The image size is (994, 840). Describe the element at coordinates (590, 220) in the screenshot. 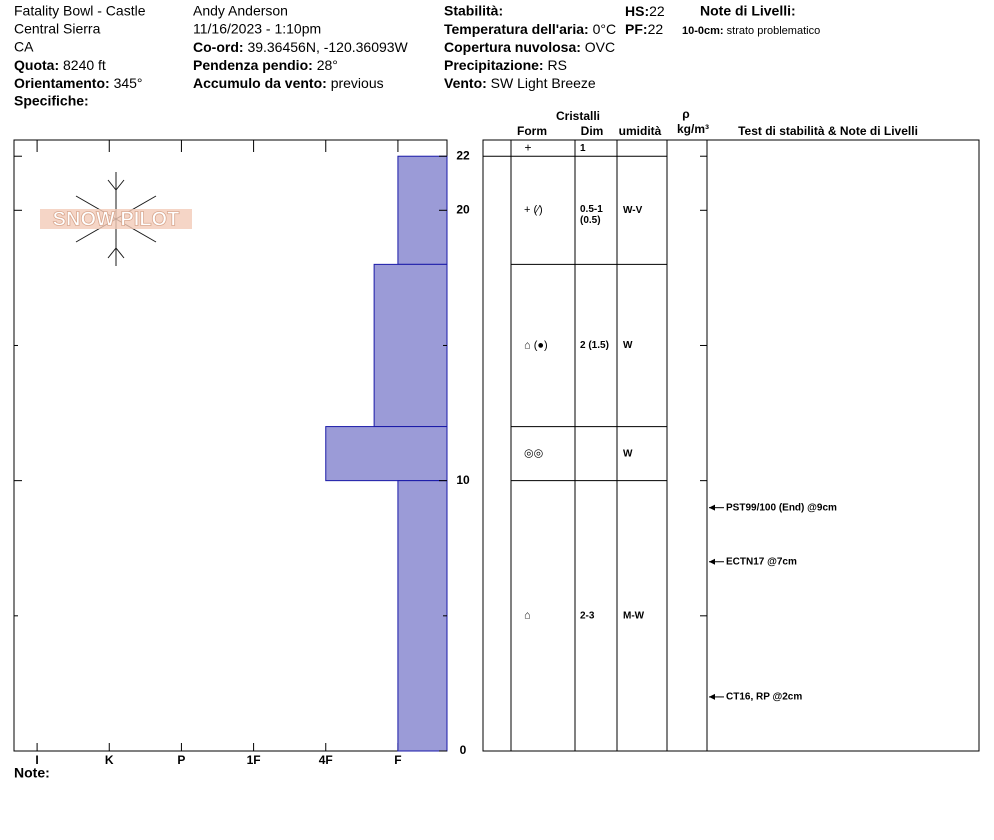

I see `size-note: (0.5)` at that location.